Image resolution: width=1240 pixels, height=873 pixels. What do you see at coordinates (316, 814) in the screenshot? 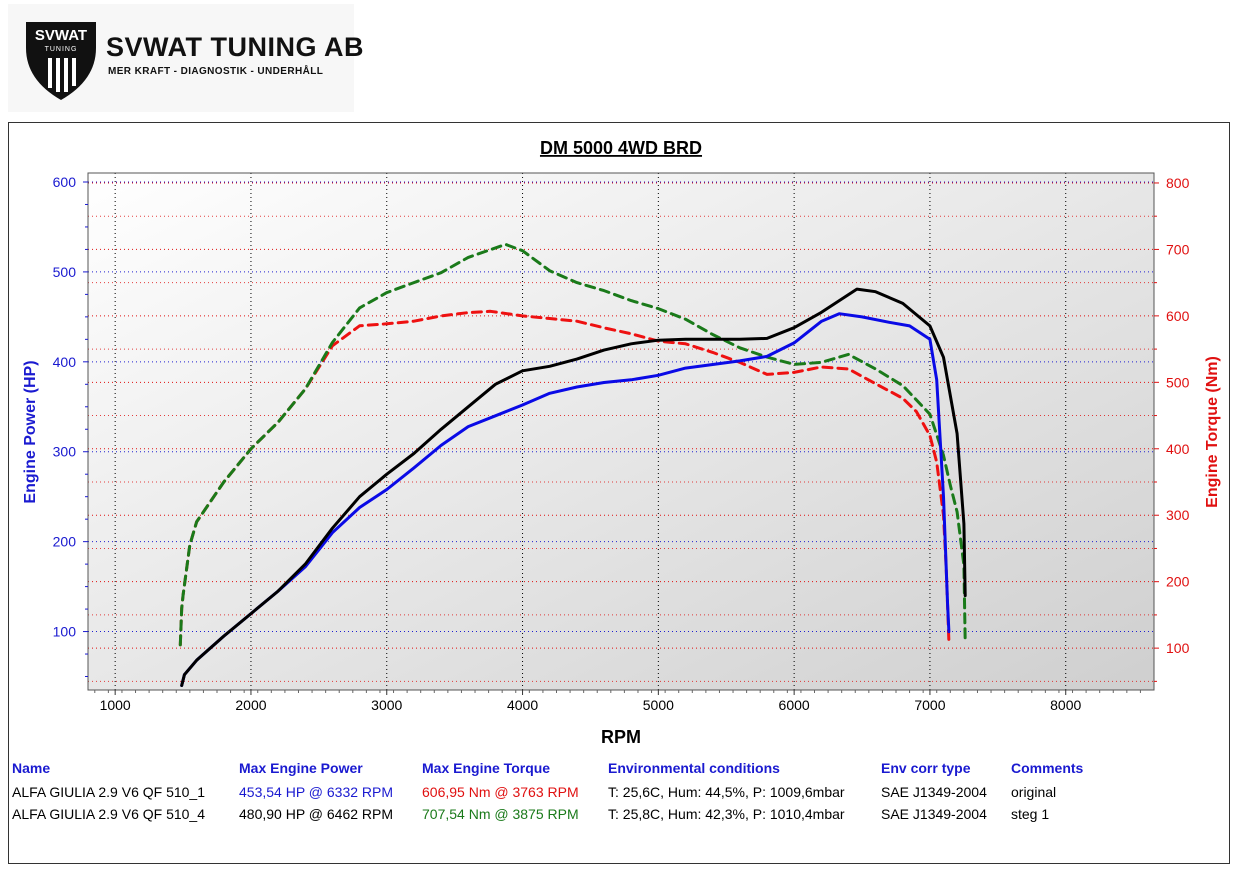
I see `row2-max-power: 480,90 HP @ 6462 RPM` at bounding box center [316, 814].